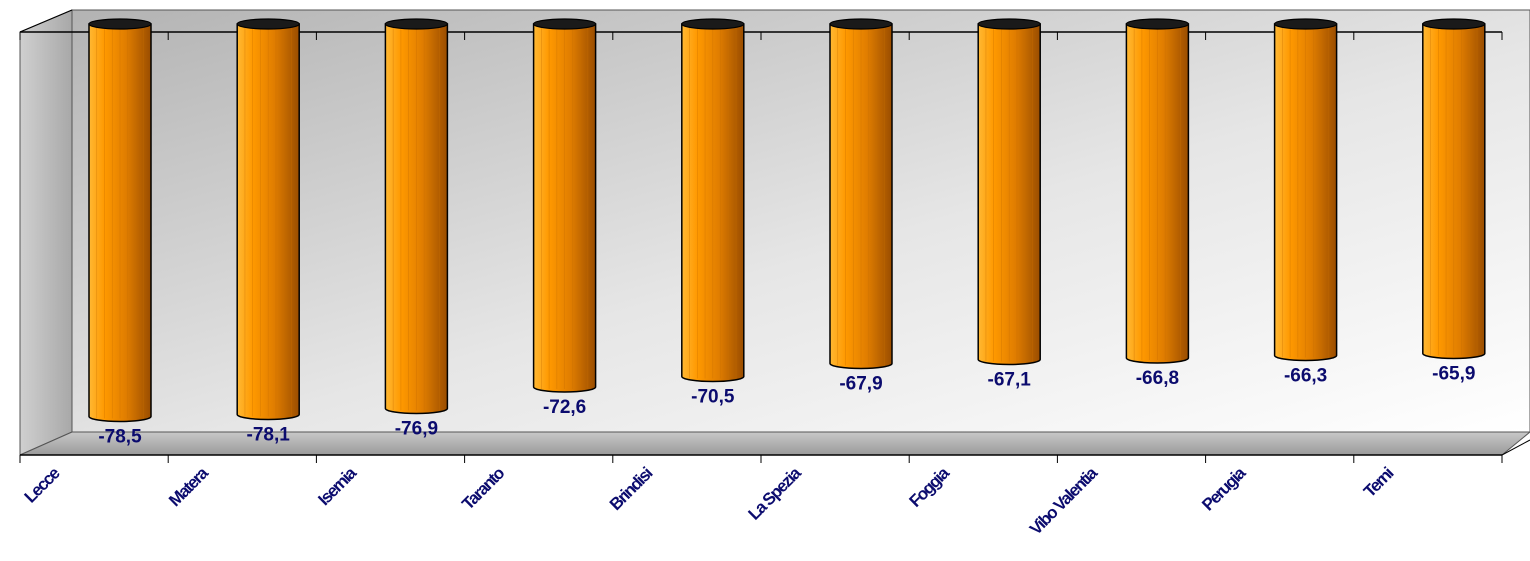 The height and width of the screenshot is (561, 1530). What do you see at coordinates (188, 486) in the screenshot?
I see `category-label: Matera` at bounding box center [188, 486].